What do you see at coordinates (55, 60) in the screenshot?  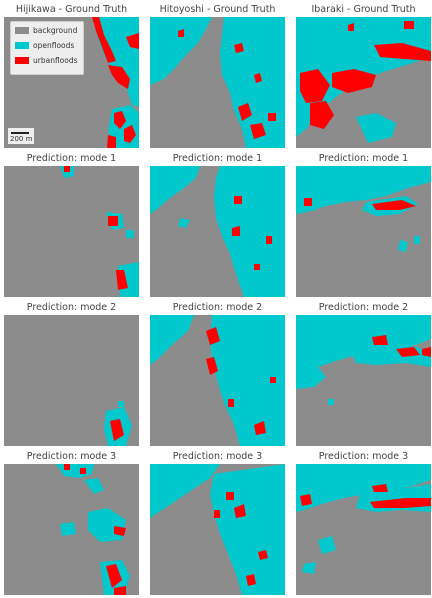 I see `legend-label-urbanfloods: urbanfloods` at bounding box center [55, 60].